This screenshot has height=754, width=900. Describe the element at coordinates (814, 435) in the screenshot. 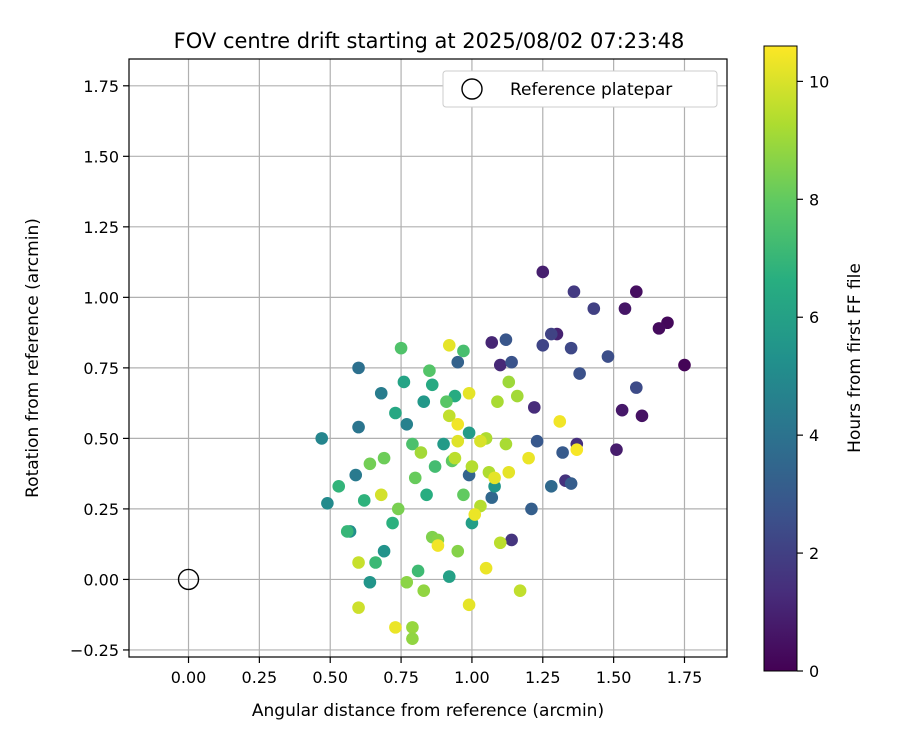

I see `colorbar-tick-label: 4` at that location.